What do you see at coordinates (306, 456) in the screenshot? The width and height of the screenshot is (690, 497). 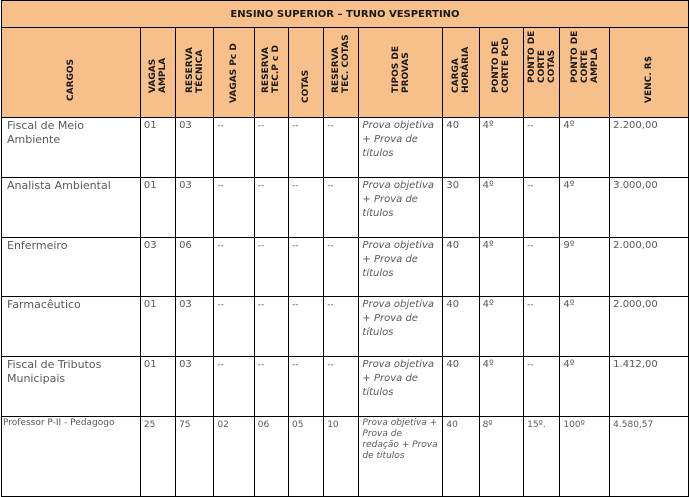 I see `cell-cotas: 05` at bounding box center [306, 456].